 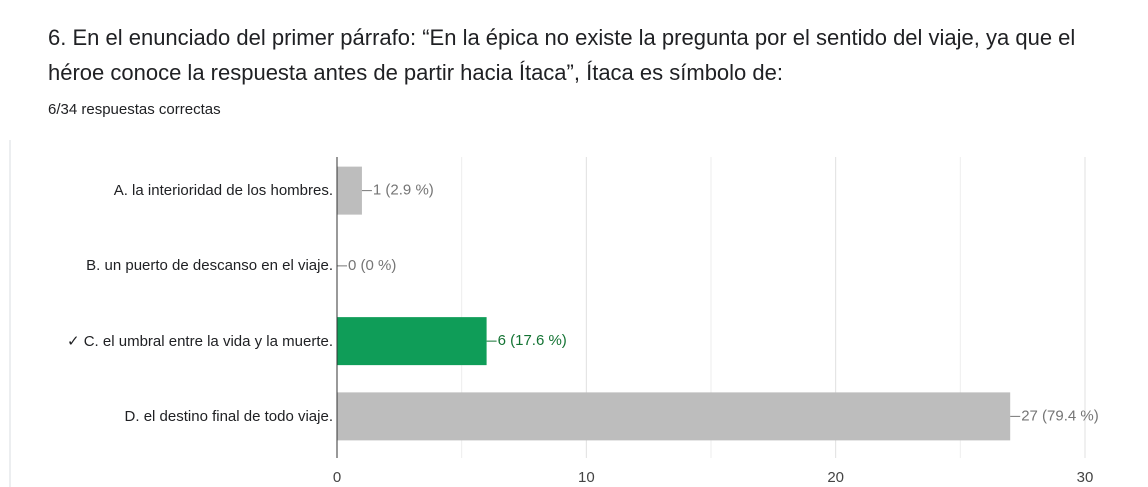 What do you see at coordinates (223, 191) in the screenshot?
I see `category-label: A. la interioridad de los hombres.` at bounding box center [223, 191].